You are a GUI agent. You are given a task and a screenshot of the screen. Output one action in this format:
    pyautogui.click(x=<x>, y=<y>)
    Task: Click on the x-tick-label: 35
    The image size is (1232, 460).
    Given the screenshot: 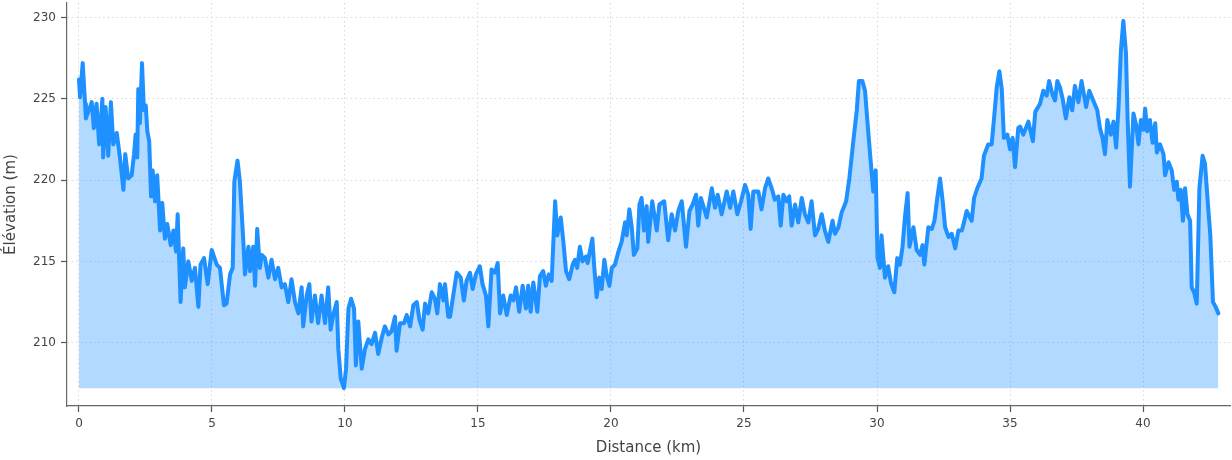 What is the action you would take?
    pyautogui.click(x=1010, y=423)
    